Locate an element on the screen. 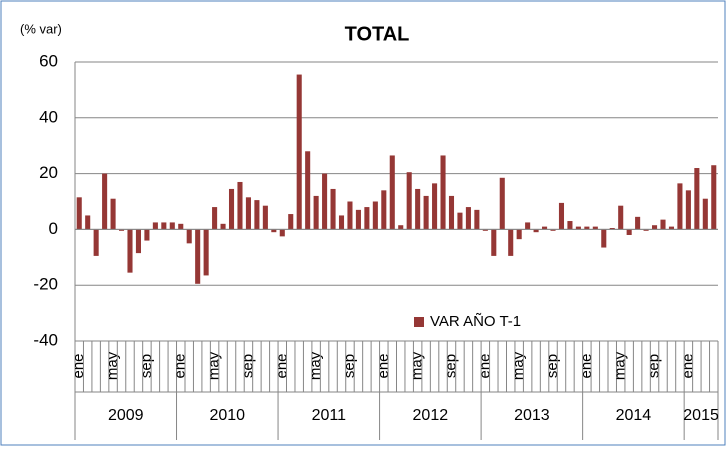 This screenshot has height=452, width=727. y-tick-label: -40 is located at coordinates (45, 339).